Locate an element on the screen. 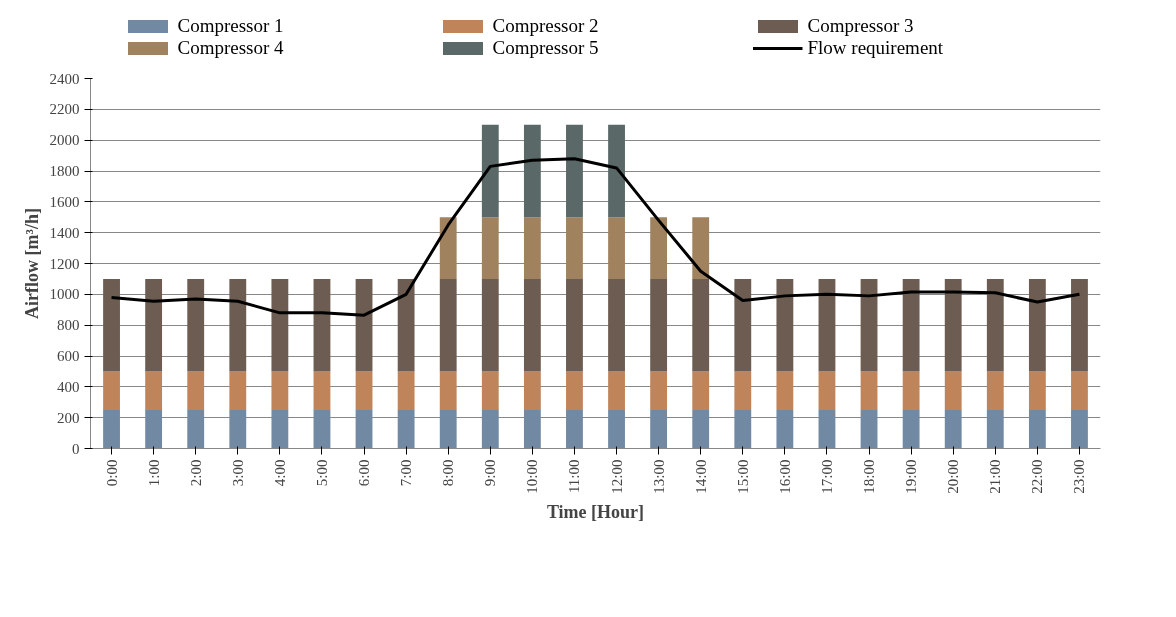 This screenshot has height=617, width=1176. y-tick-label: 0 is located at coordinates (76, 448).